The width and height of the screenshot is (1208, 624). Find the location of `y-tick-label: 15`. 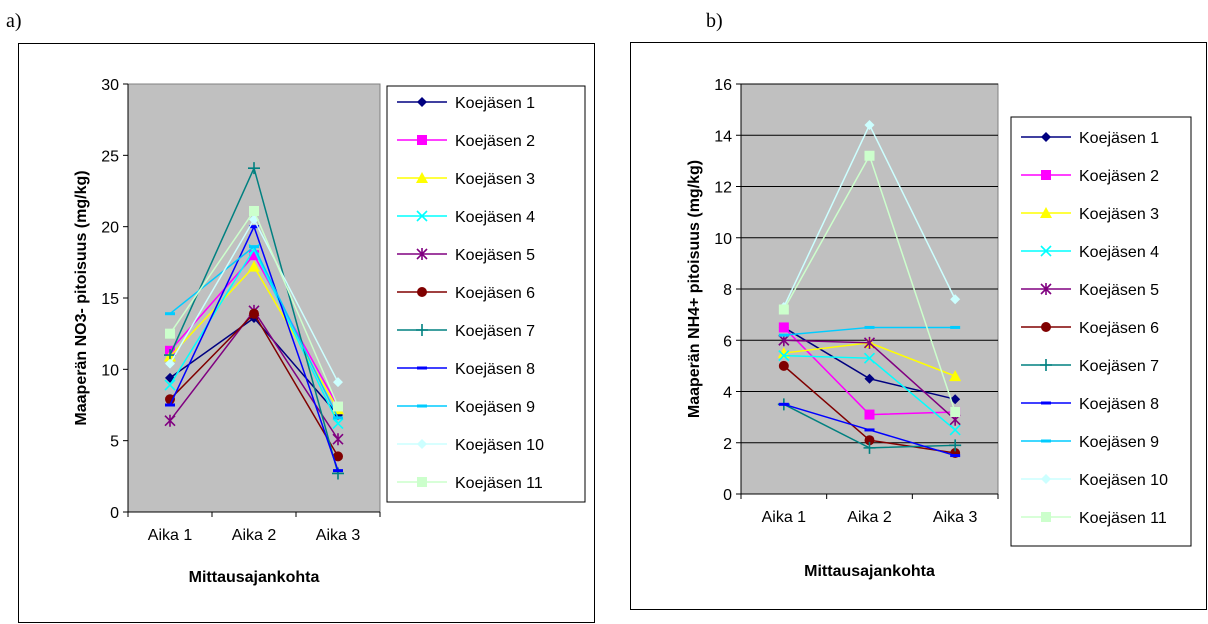

y-tick-label: 15 is located at coordinates (110, 299).